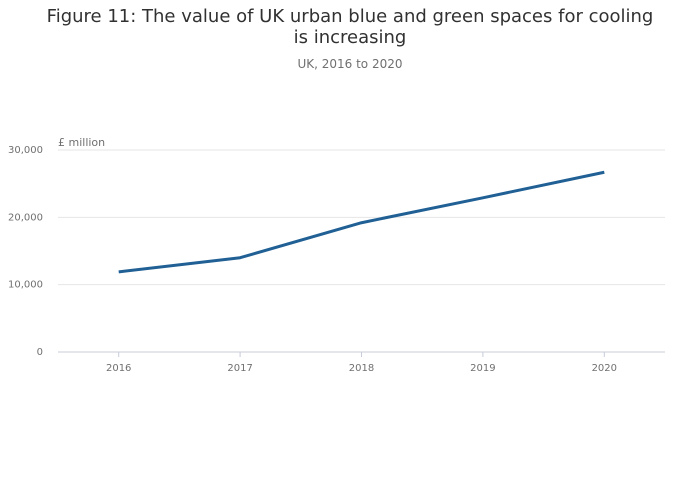 Image resolution: width=700 pixels, height=502 pixels. I want to click on x-tick-label: 2016, so click(118, 368).